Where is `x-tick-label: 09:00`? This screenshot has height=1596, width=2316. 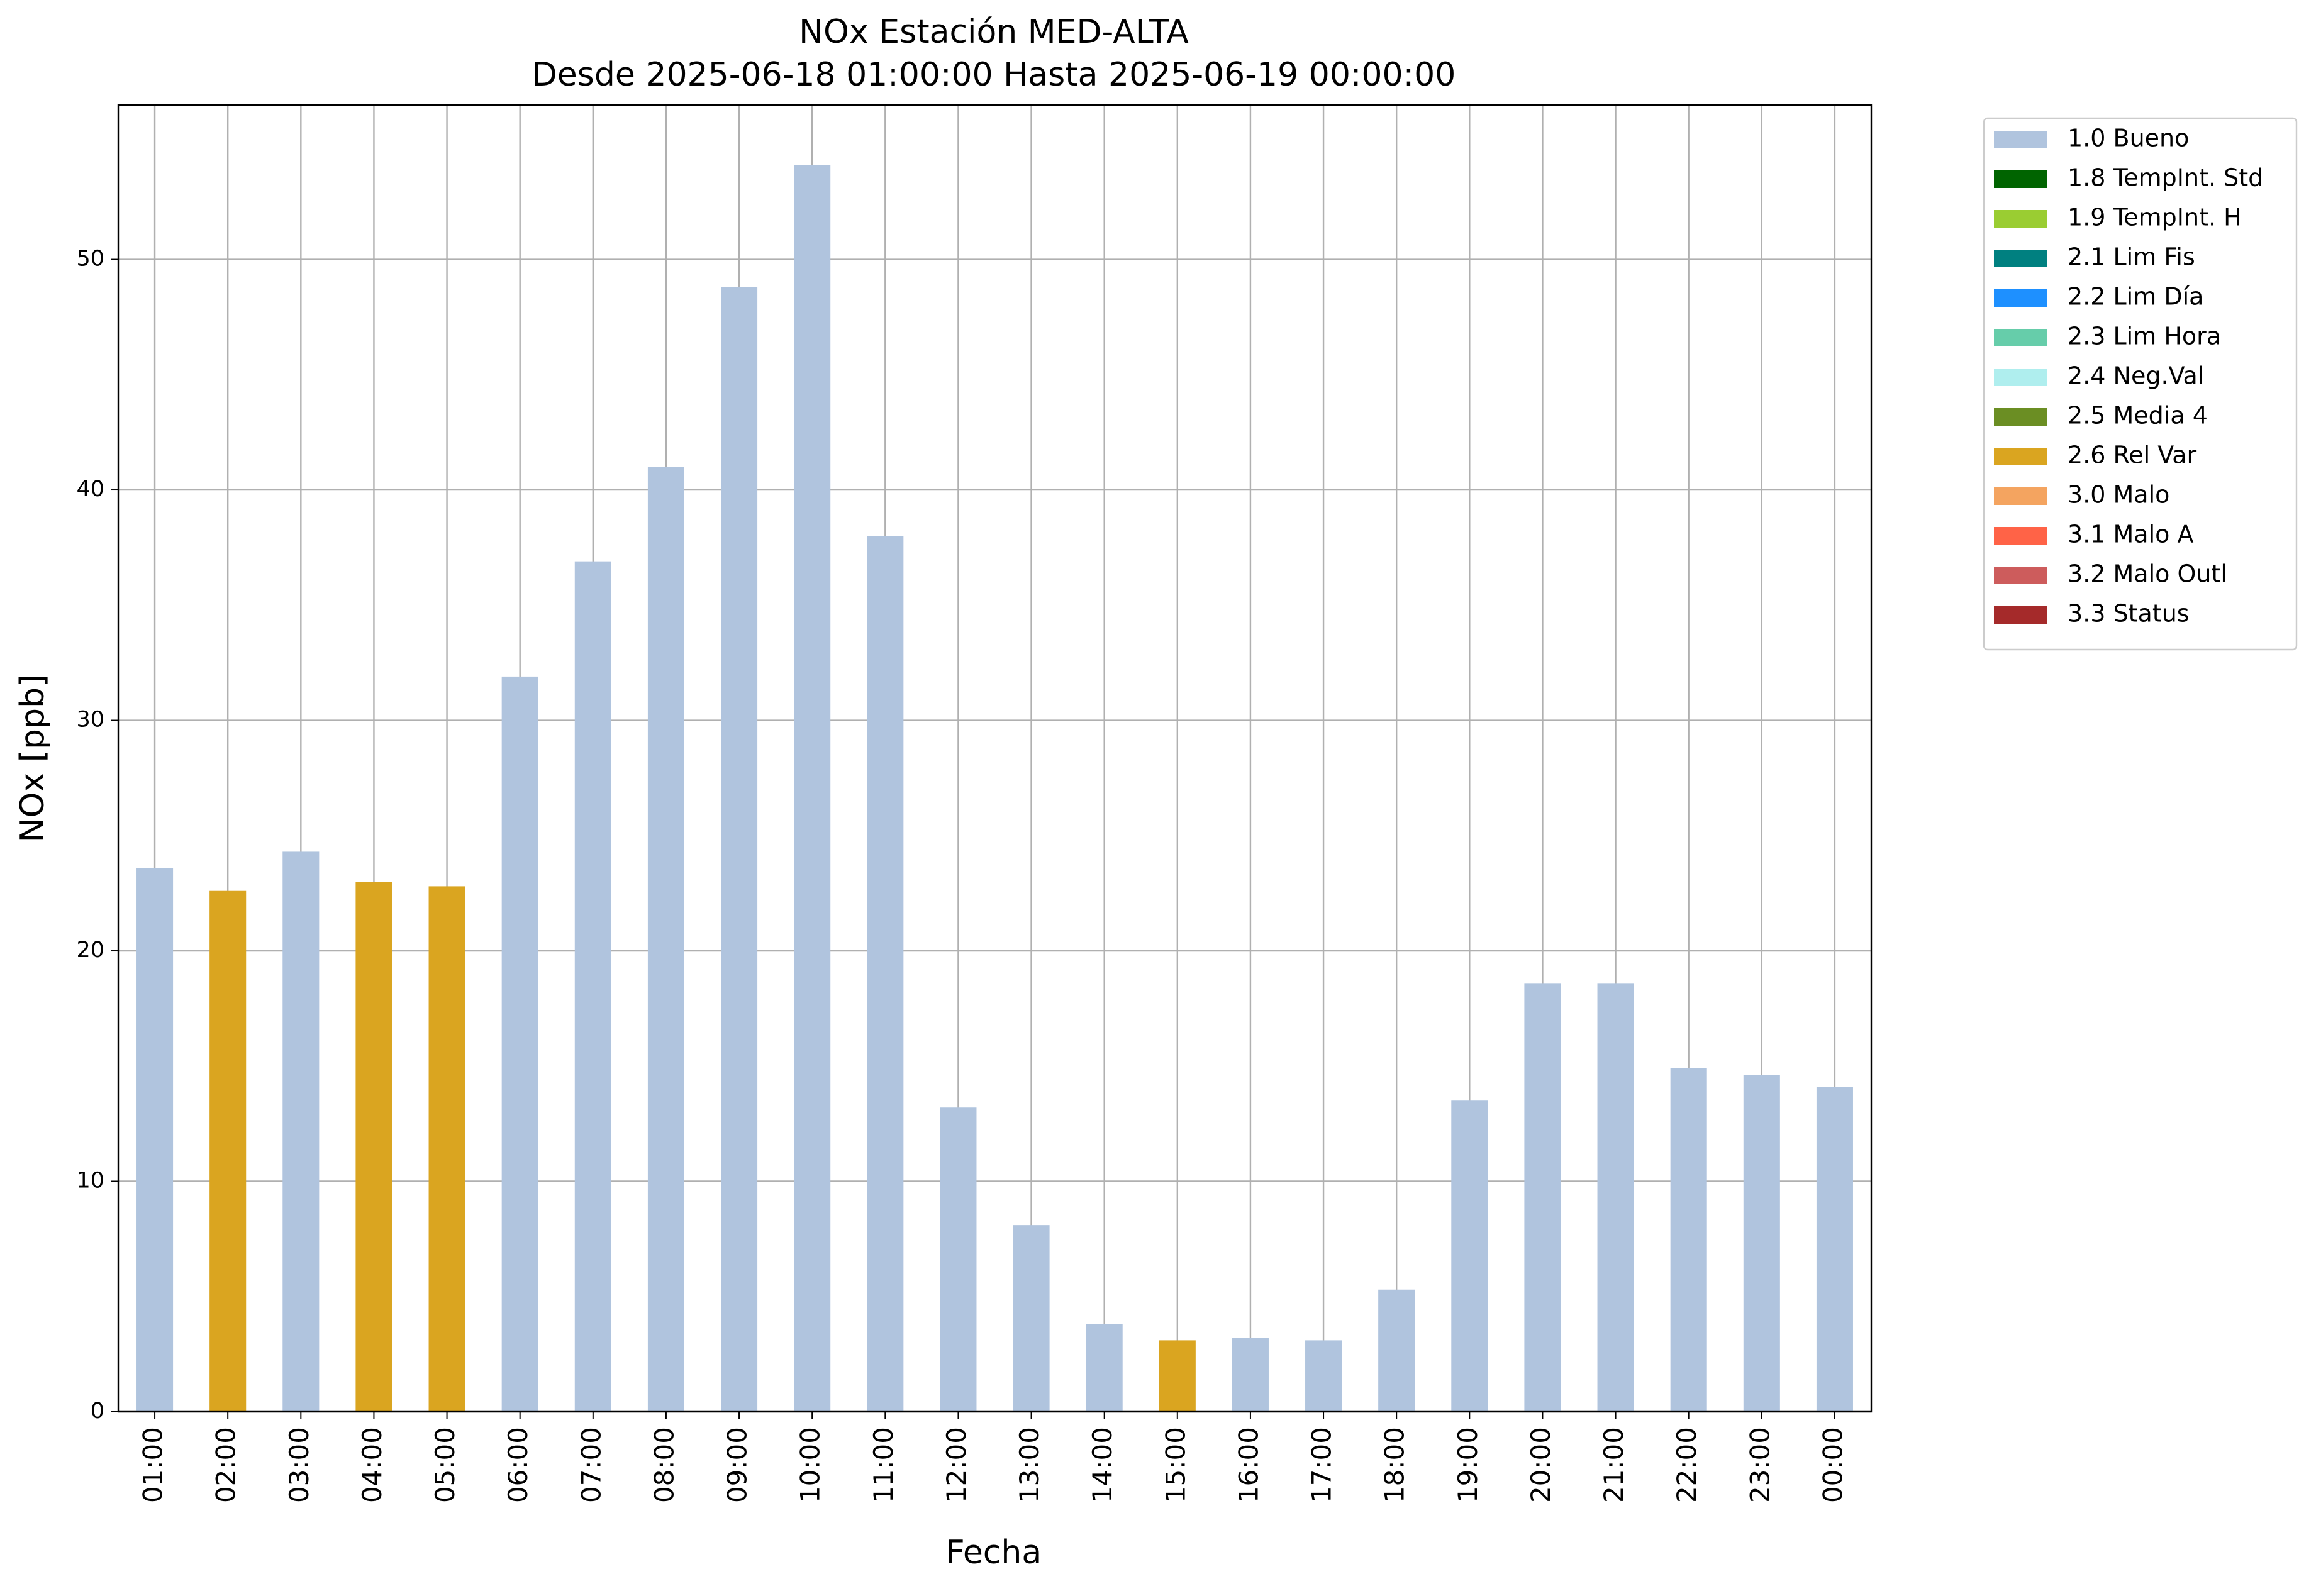
x-tick-label: 09:00 is located at coordinates (737, 1465).